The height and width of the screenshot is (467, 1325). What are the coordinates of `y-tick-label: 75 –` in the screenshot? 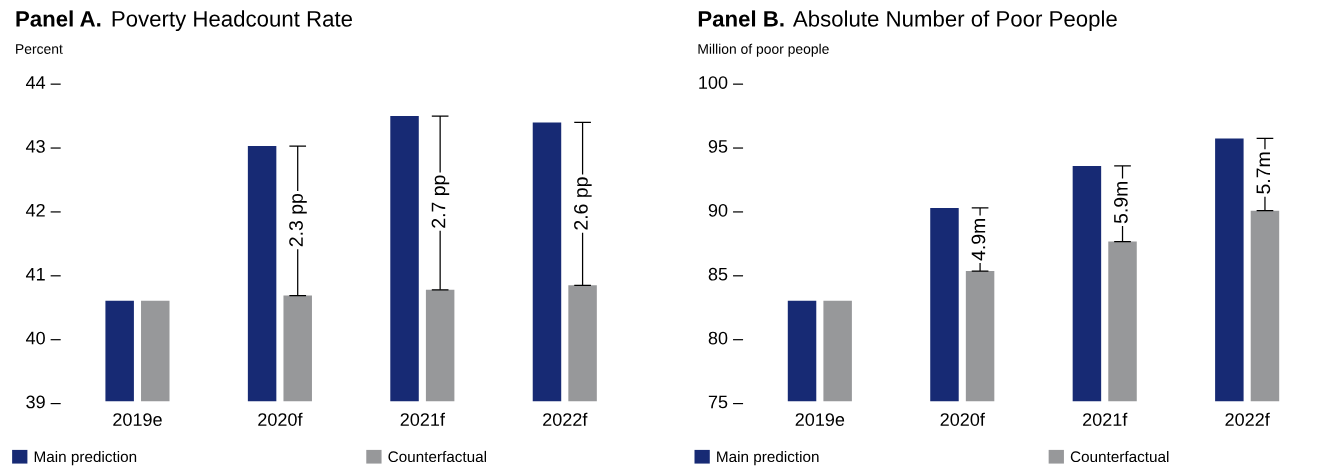 It's located at (726, 402).